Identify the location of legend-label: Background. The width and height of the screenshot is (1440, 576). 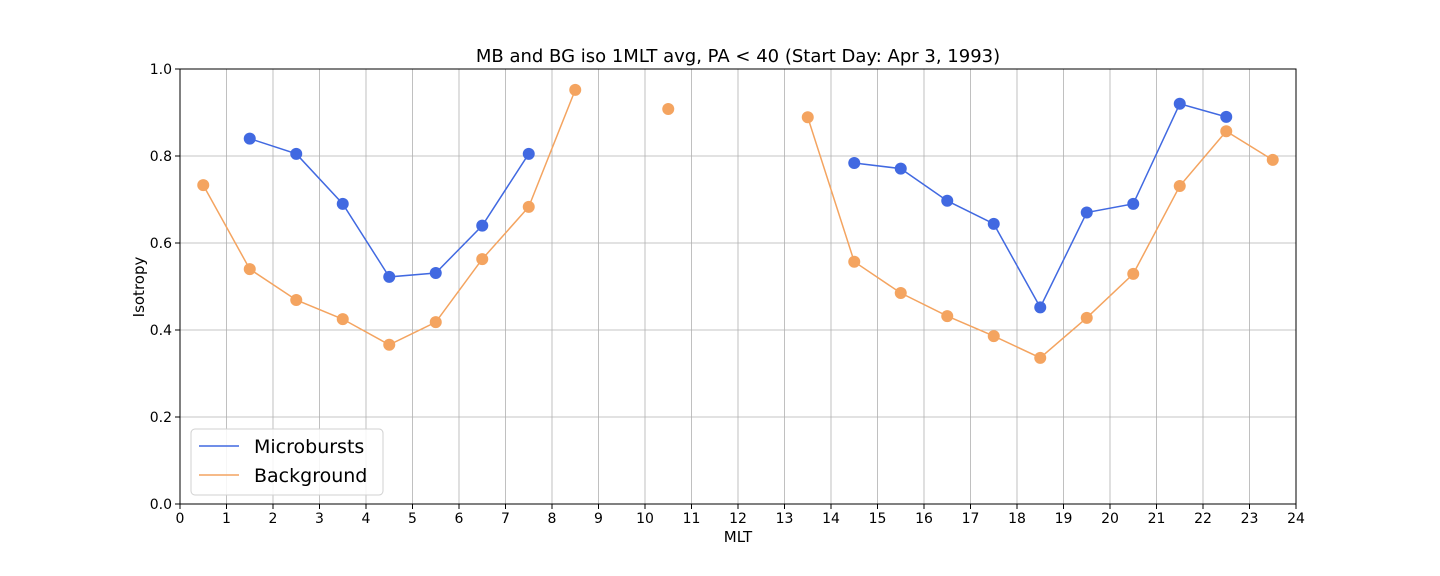
(310, 476).